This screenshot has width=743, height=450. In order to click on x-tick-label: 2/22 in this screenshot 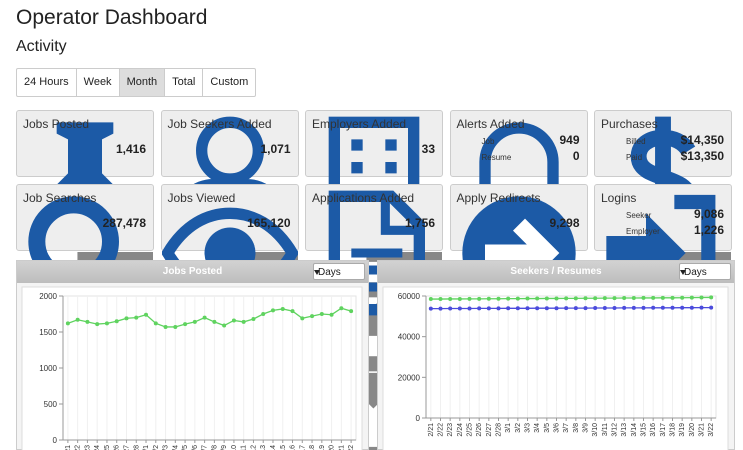, I will do `click(441, 430)`.